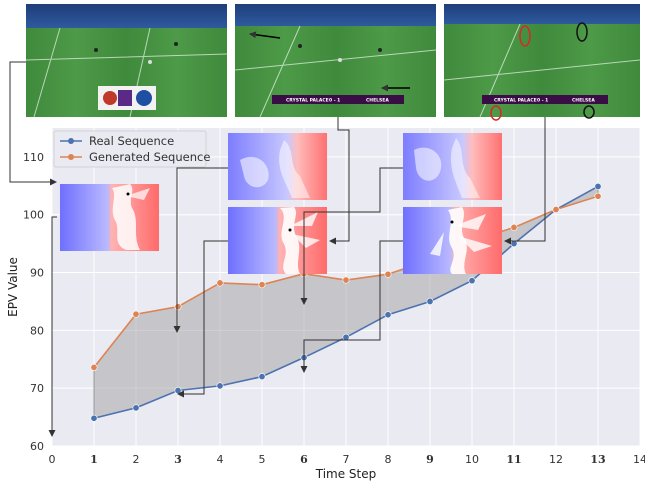 The height and width of the screenshot is (483, 645). Describe the element at coordinates (472, 459) in the screenshot. I see `x-tick-label: 10` at that location.